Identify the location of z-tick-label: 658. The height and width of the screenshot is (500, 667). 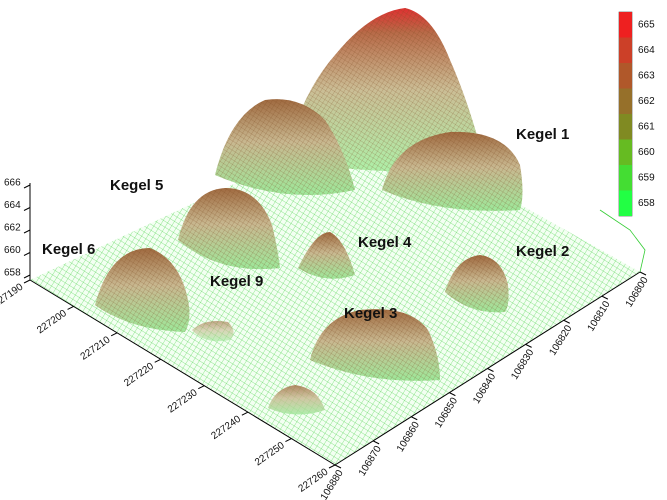
(12, 273).